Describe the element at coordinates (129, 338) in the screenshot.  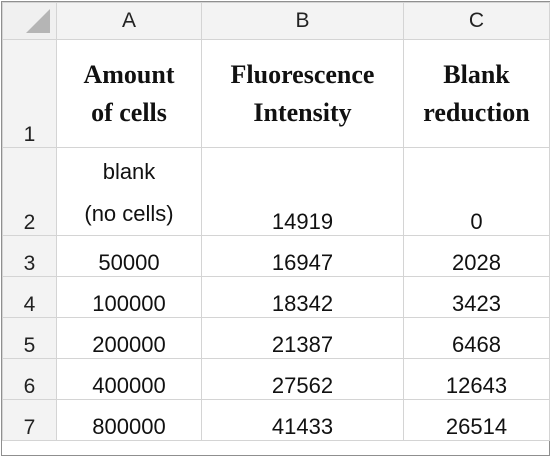
I see `cell-a5: 200000` at that location.